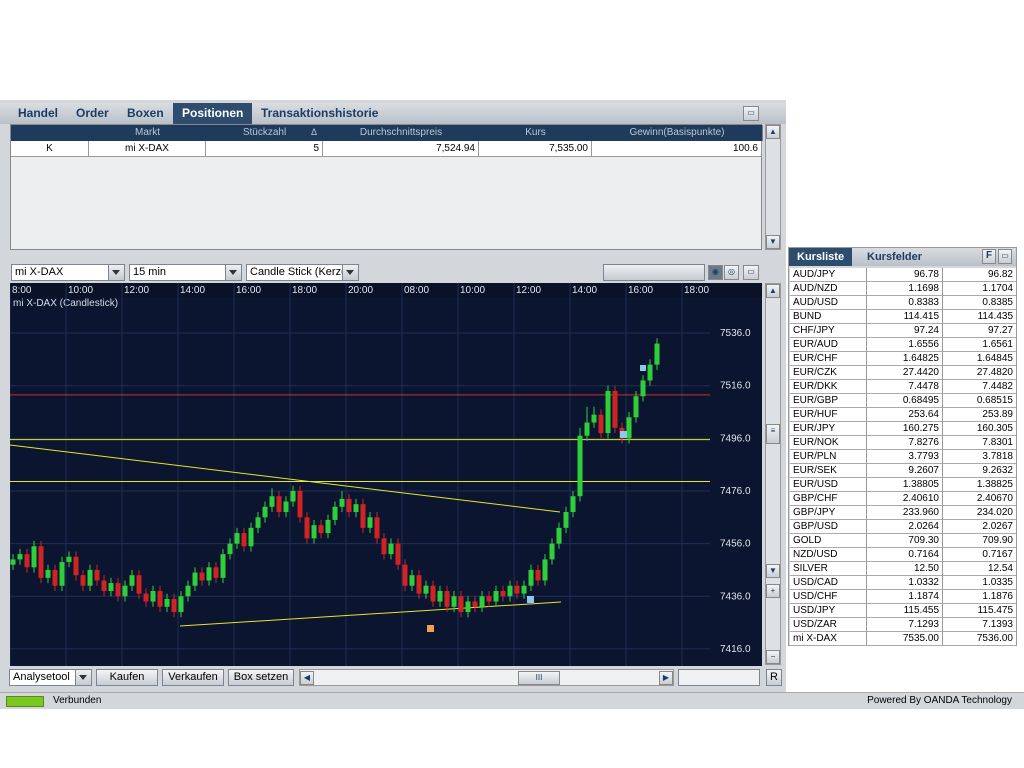 The height and width of the screenshot is (768, 1024). I want to click on quote-row: EUR/USD 1.38805 1.38825, so click(903, 485).